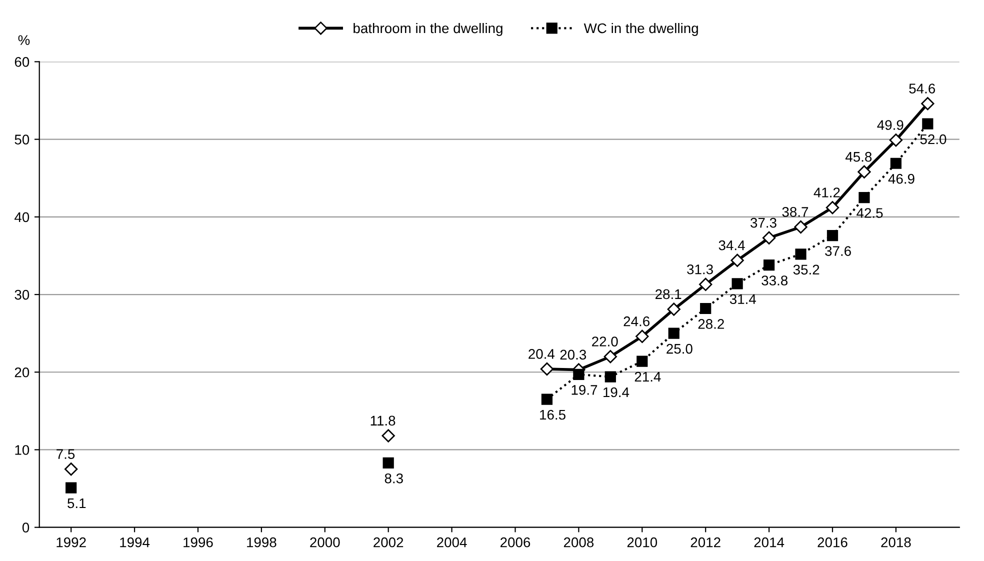 The image size is (984, 561). Describe the element at coordinates (22, 372) in the screenshot. I see `y-tick-label: 20` at that location.